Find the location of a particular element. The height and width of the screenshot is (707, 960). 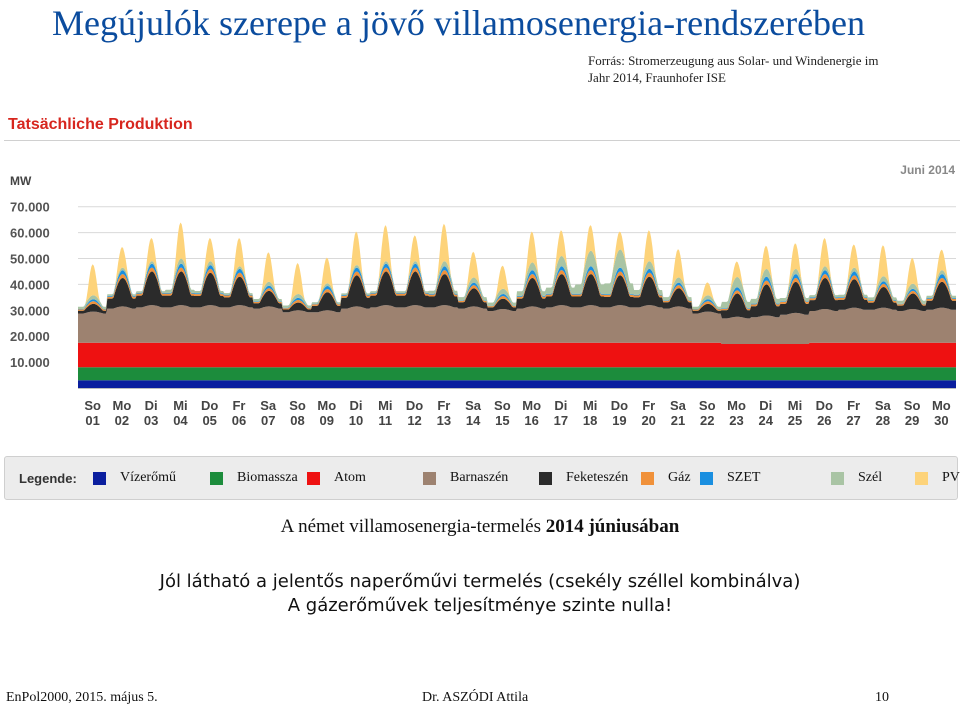

x-tick-date: 18 is located at coordinates (590, 420).